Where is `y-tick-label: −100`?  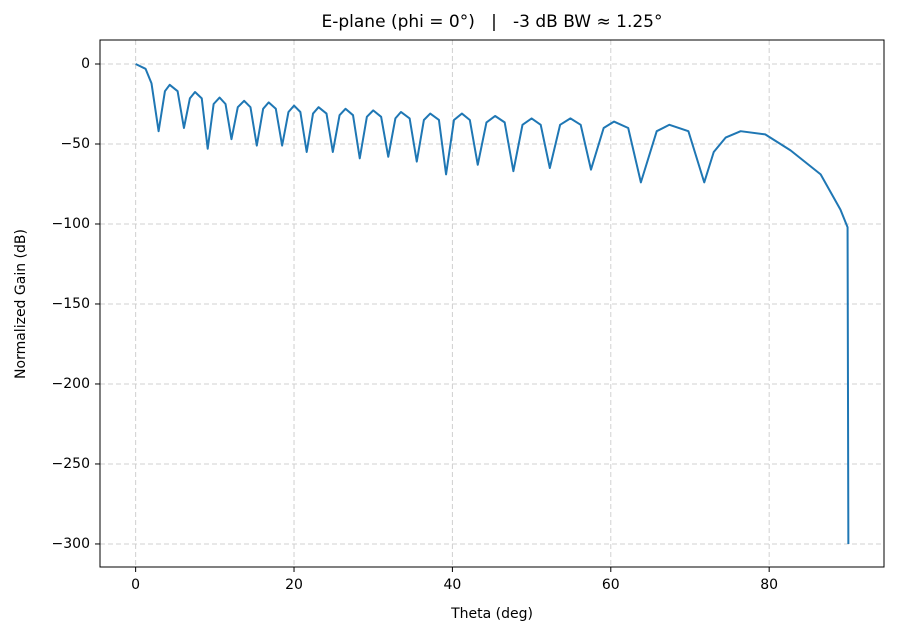
y-tick-label: −100 is located at coordinates (71, 224).